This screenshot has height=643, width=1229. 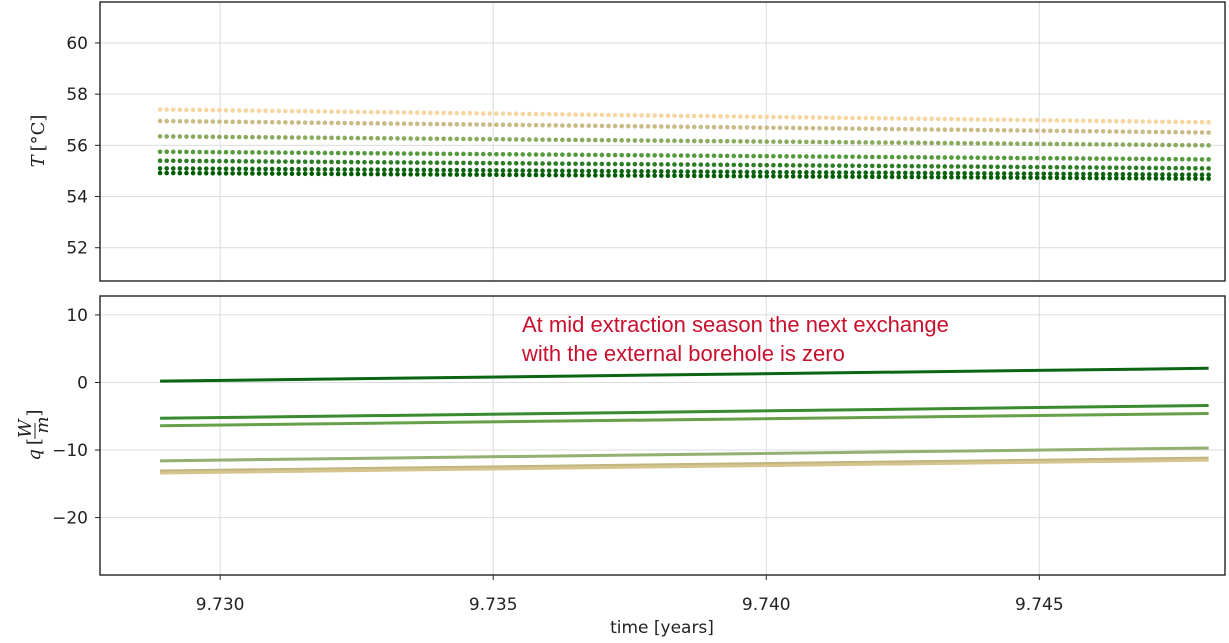 I want to click on top-y-axis-label: T[°C], so click(x=38, y=141).